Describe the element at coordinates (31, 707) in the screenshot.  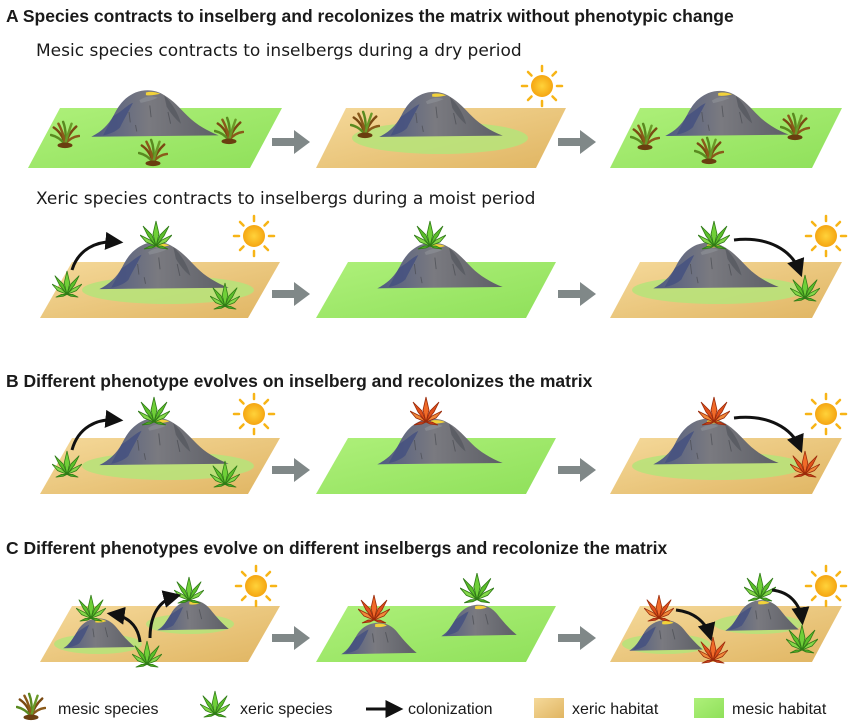
I see `mesic-plant-icon` at that location.